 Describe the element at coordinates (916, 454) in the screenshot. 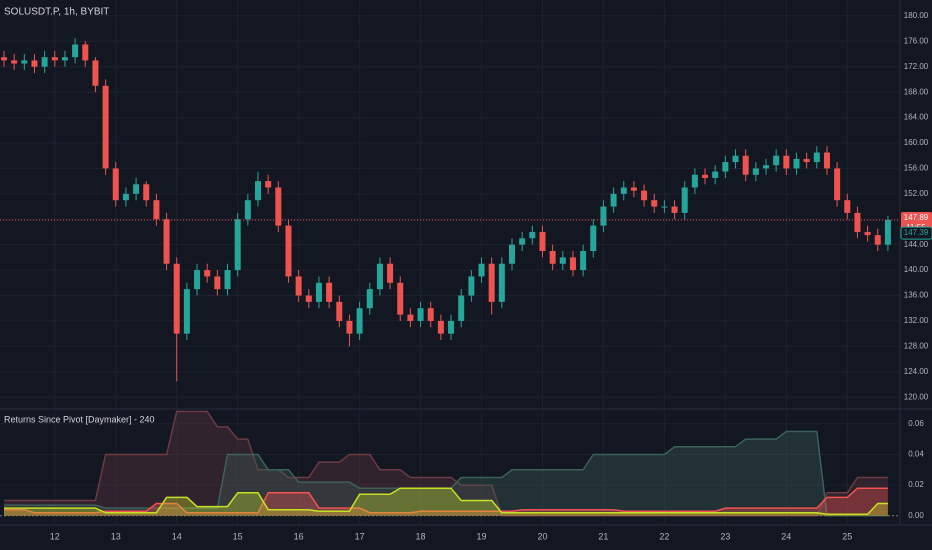

I see `y-tick-label: 0.04` at that location.